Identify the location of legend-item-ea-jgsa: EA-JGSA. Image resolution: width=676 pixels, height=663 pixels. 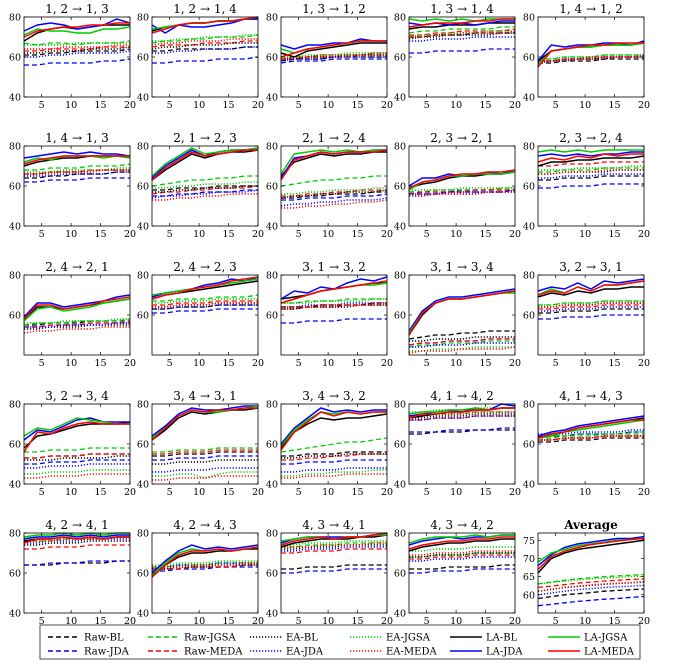
(390, 638).